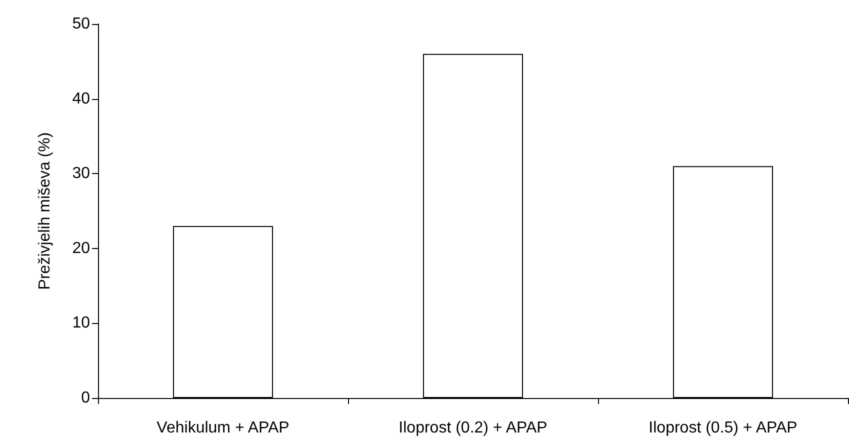  What do you see at coordinates (81, 323) in the screenshot?
I see `y-tick-label: 10` at bounding box center [81, 323].